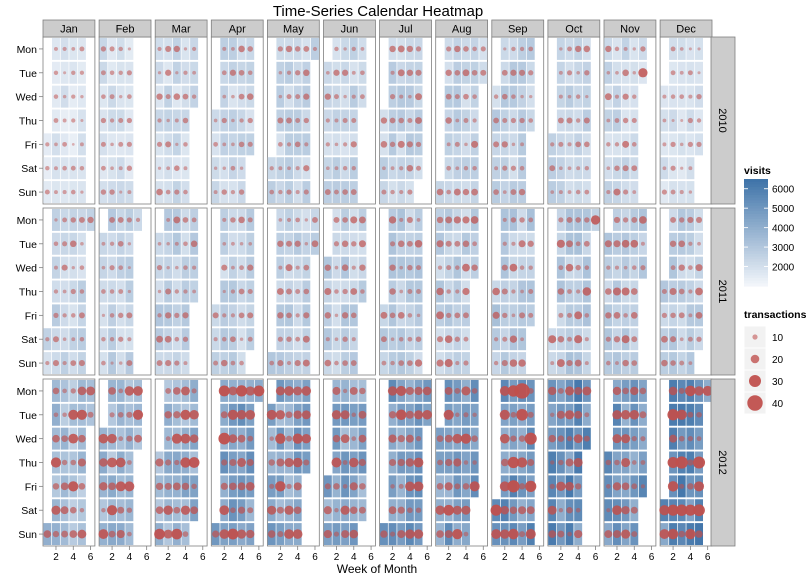 Image resolution: width=807 pixels, height=579 pixels. Describe the element at coordinates (130, 557) in the screenshot. I see `week-tick-label: 4` at that location.